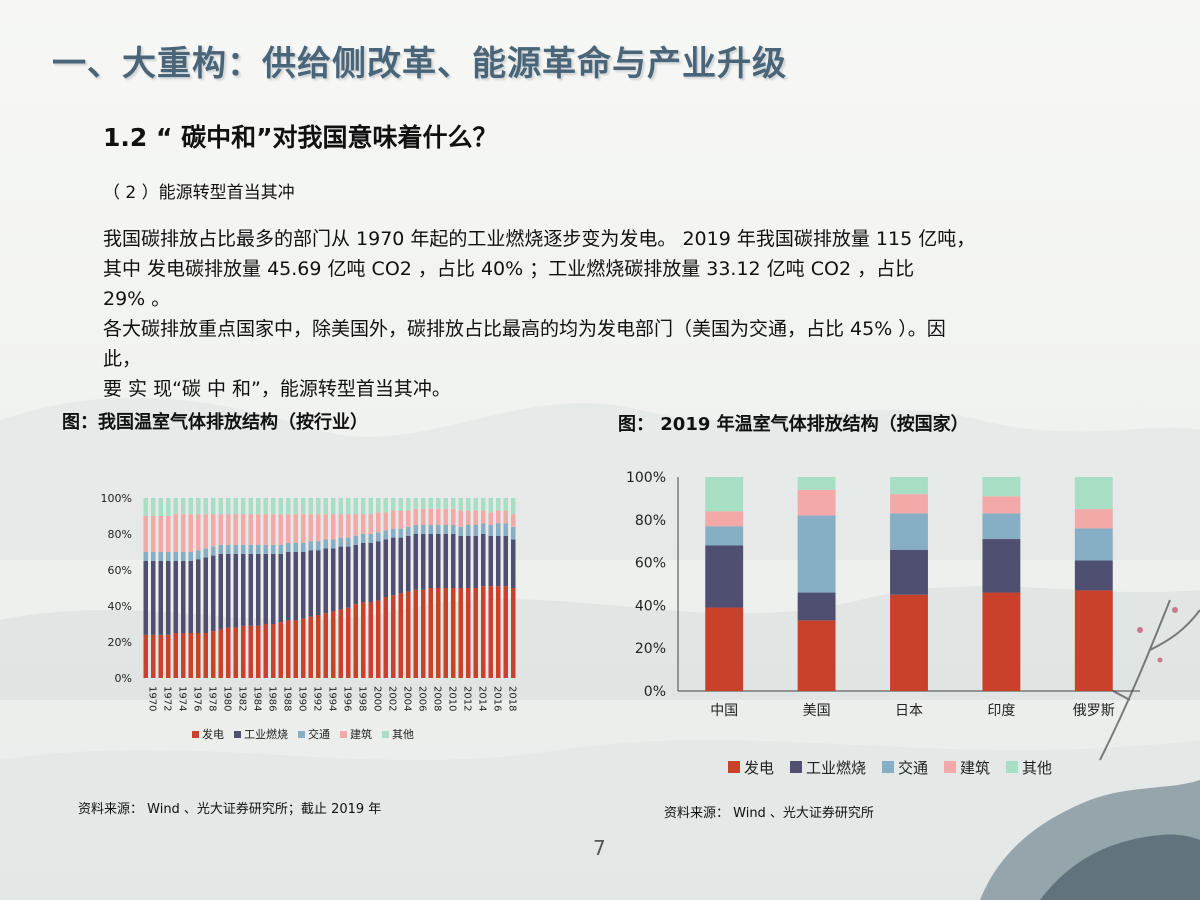 This screenshot has height=900, width=1200. Describe the element at coordinates (407, 698) in the screenshot. I see `x-tick-label: 2004` at that location.